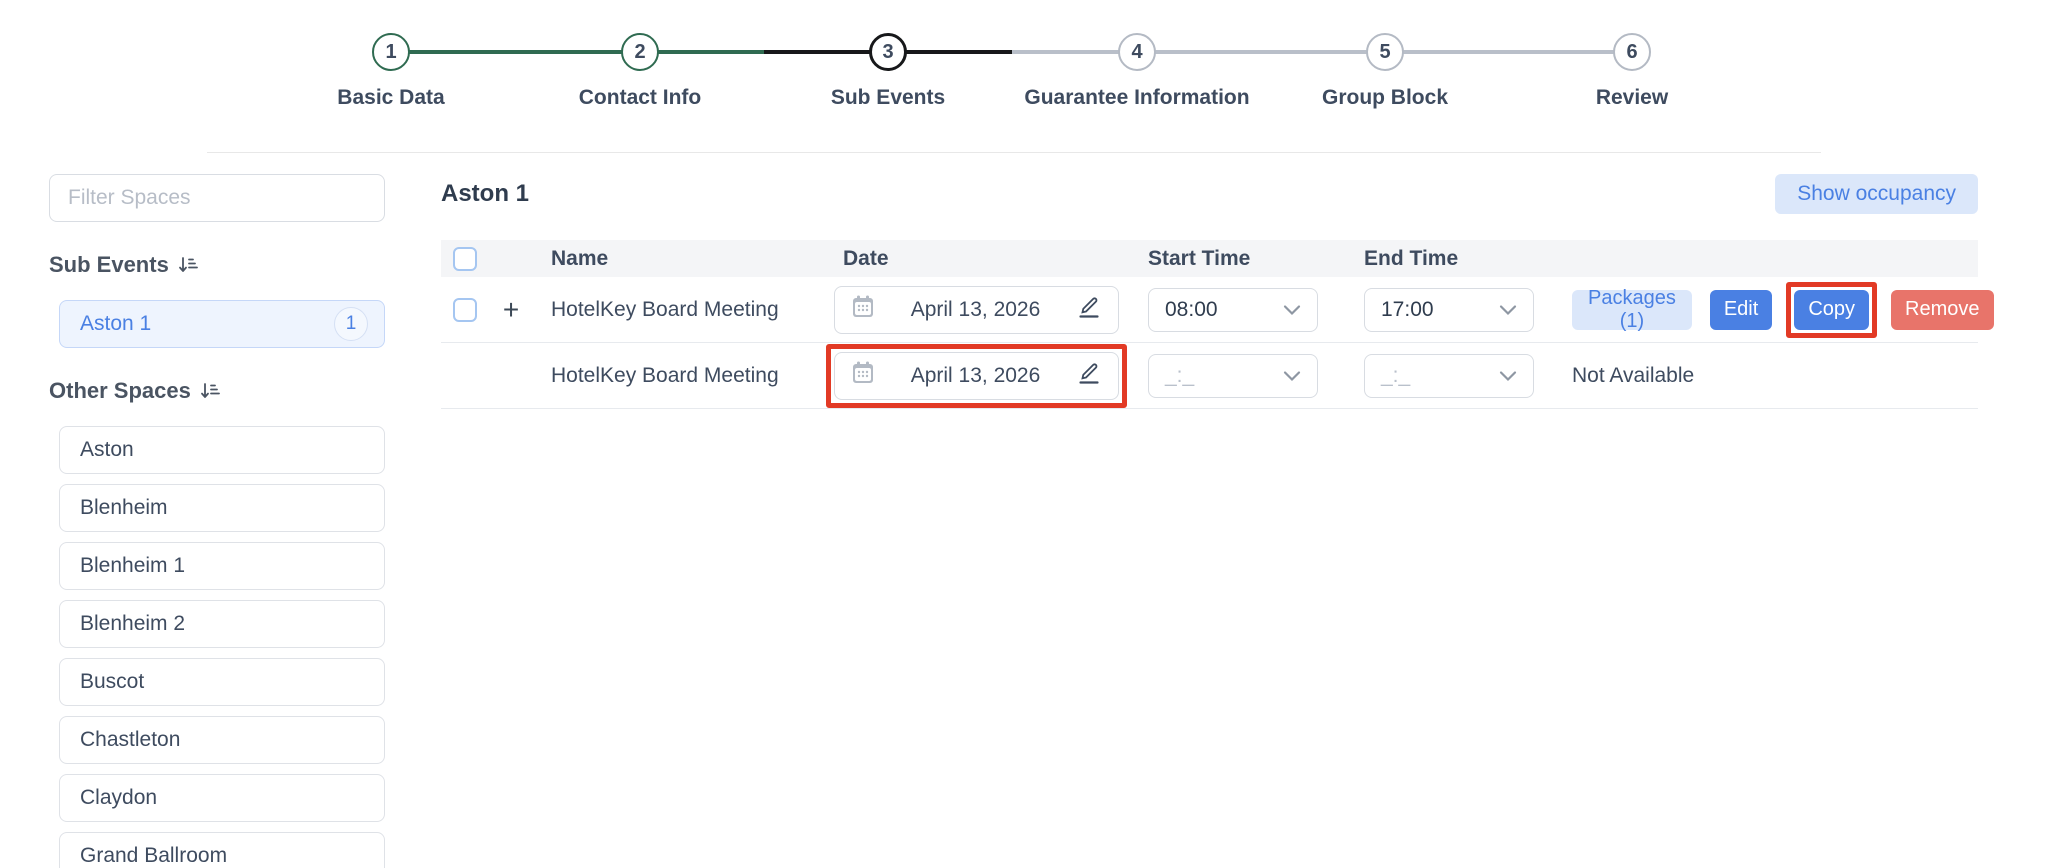 The image size is (2072, 868). I want to click on column-header-end-time: End Time, so click(1411, 258).